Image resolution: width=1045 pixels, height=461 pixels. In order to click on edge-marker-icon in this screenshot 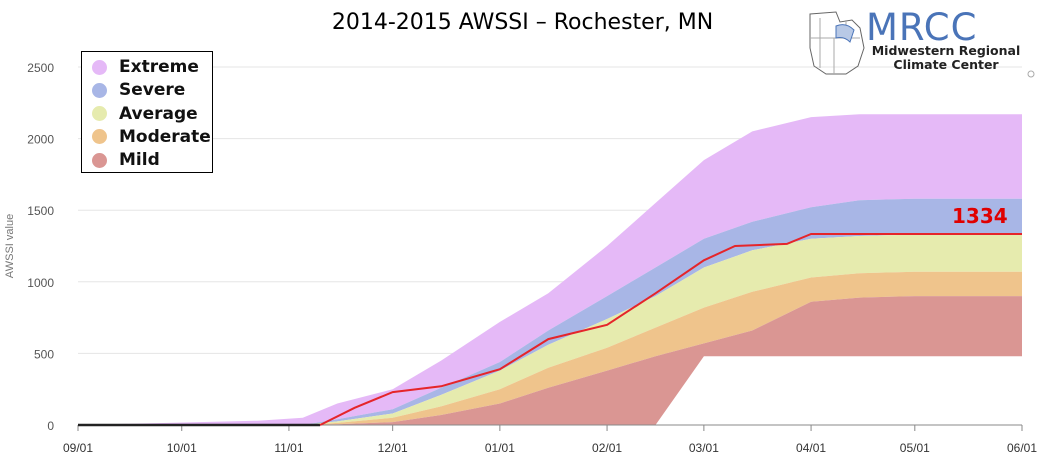, I will do `click(1031, 74)`.